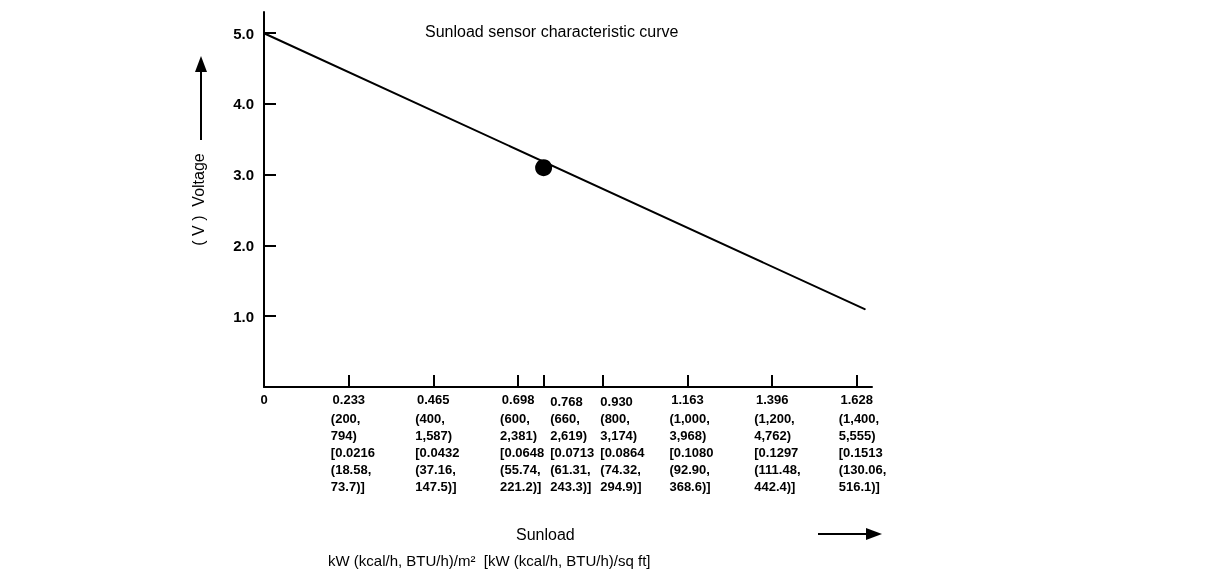 This screenshot has width=1216, height=582. I want to click on y-tick-label: 5.0, so click(243, 33).